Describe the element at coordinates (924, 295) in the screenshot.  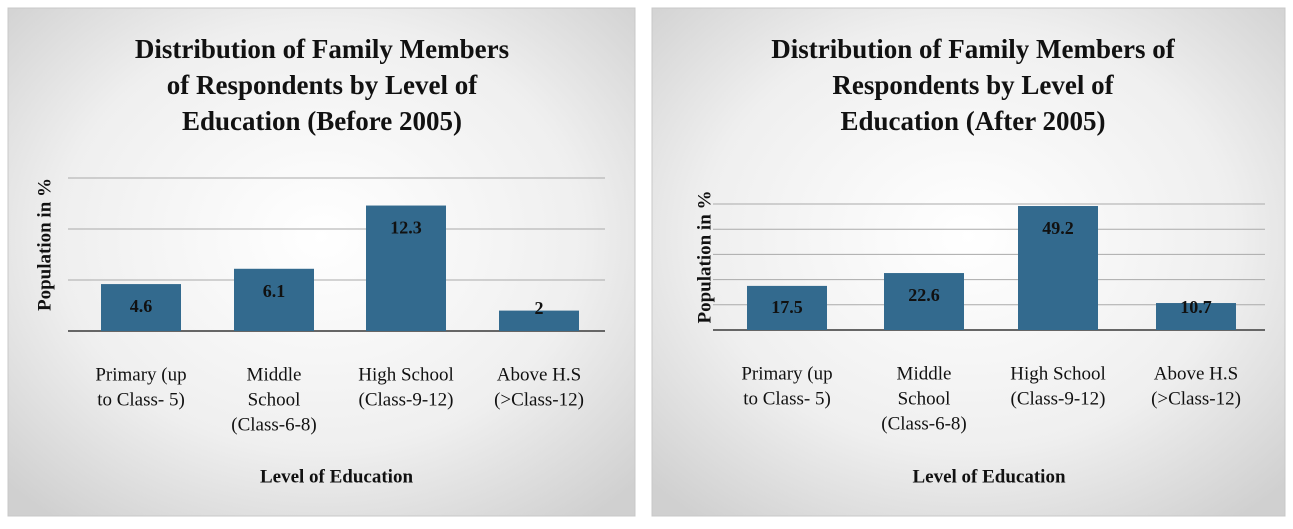
I see `value-label: 22.6` at that location.